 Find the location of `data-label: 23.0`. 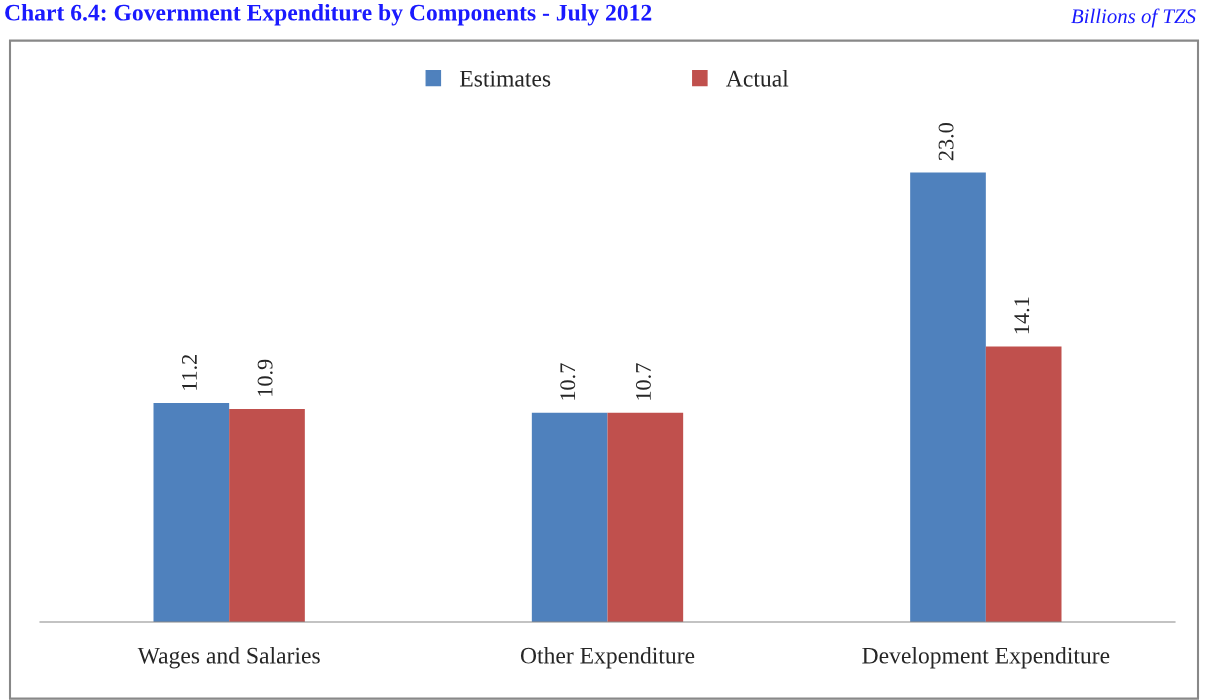

data-label: 23.0 is located at coordinates (946, 142).